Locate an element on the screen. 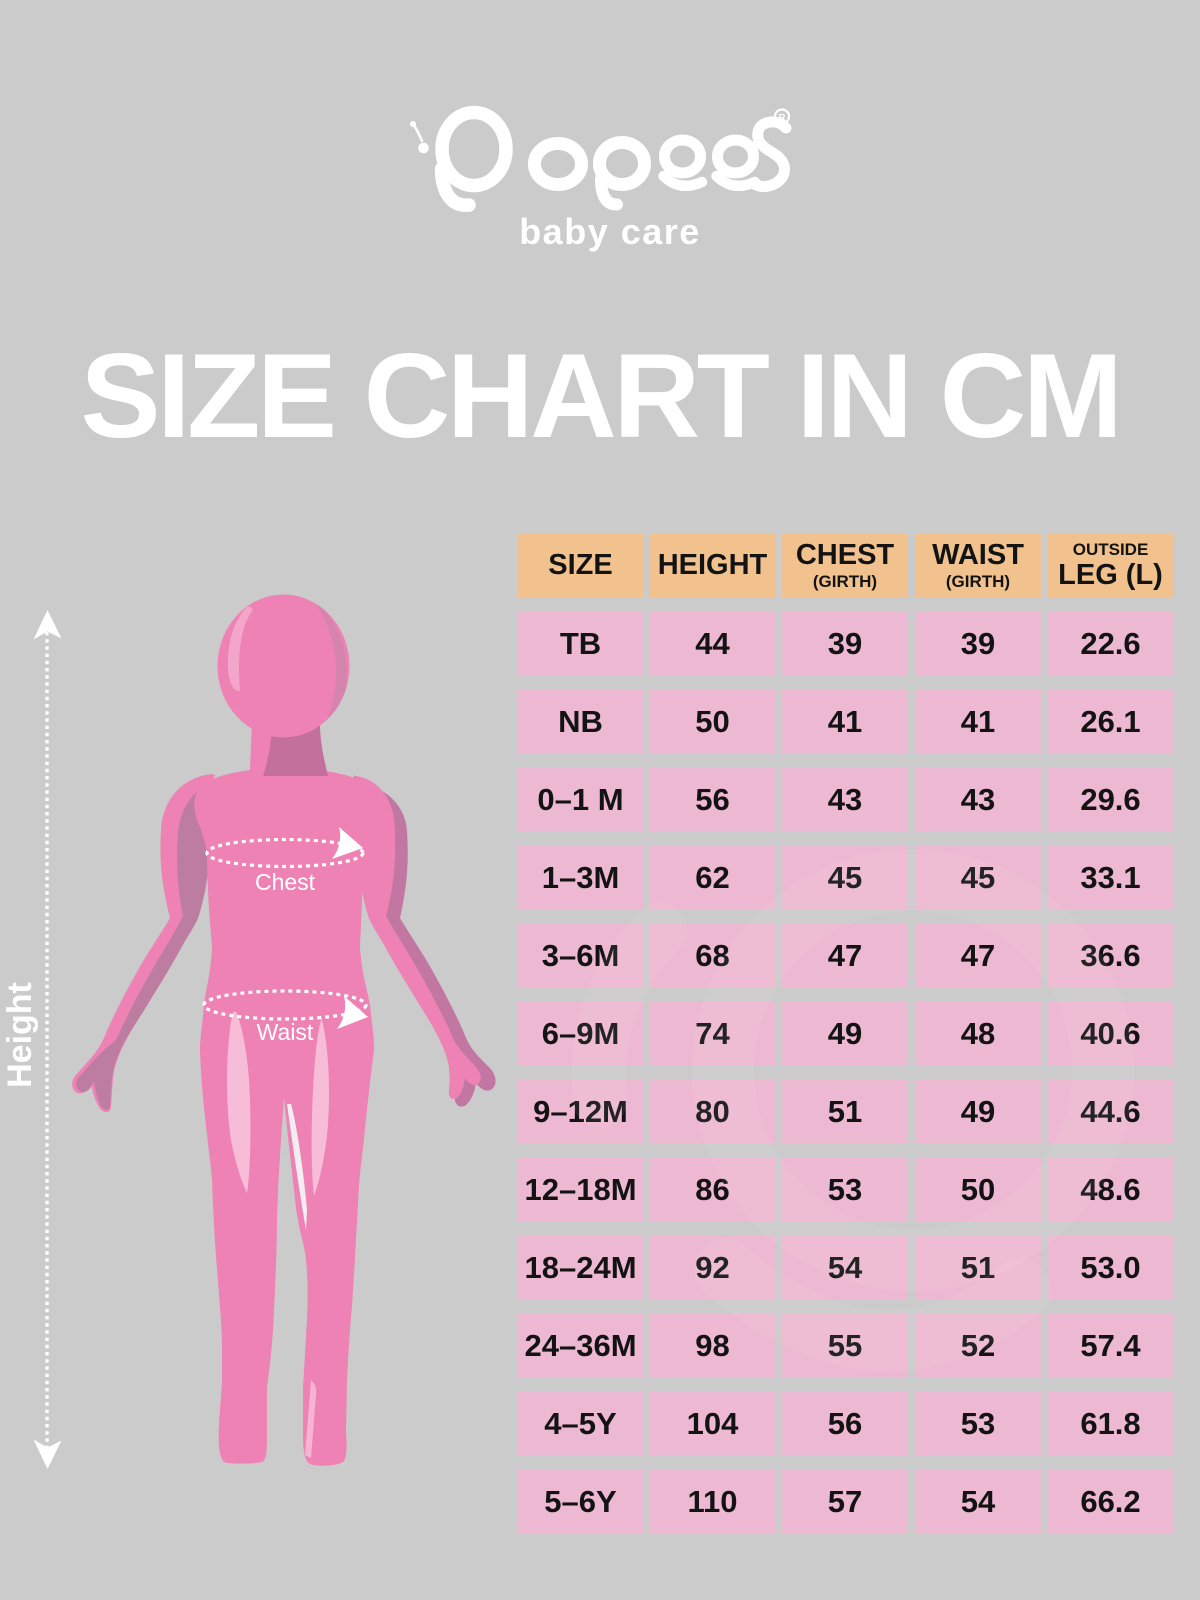 The width and height of the screenshot is (1200, 1600). svg-text: Height is located at coordinates (20, 1035).